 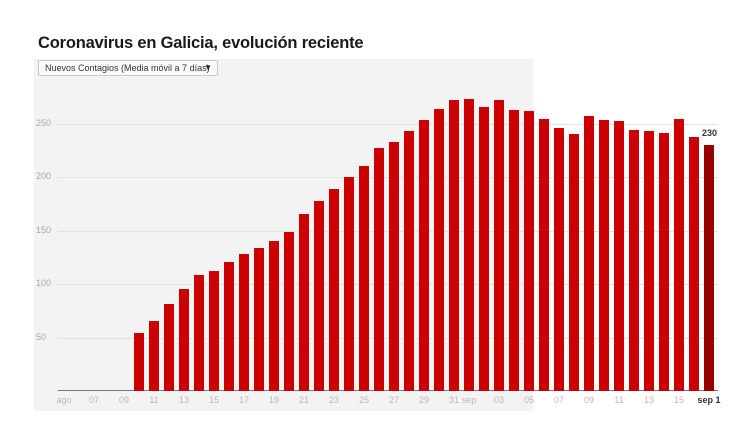 I want to click on x-axis-line, so click(x=388, y=390).